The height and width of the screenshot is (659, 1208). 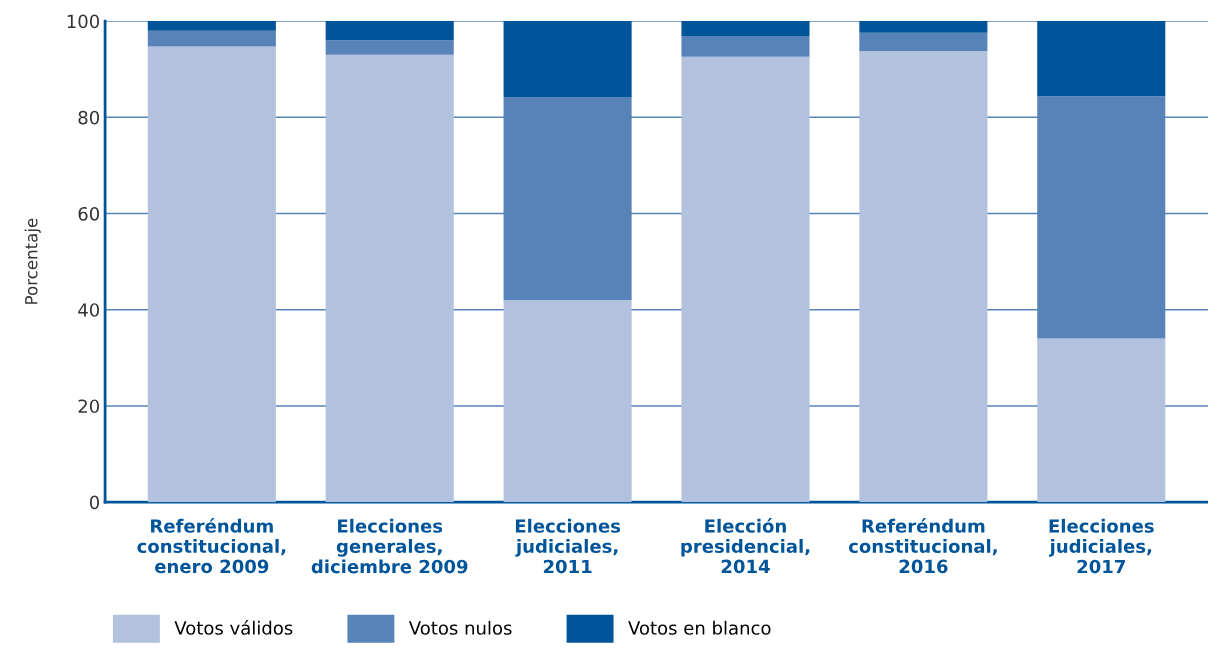 I want to click on y-tick-label: 20, so click(x=89, y=406).